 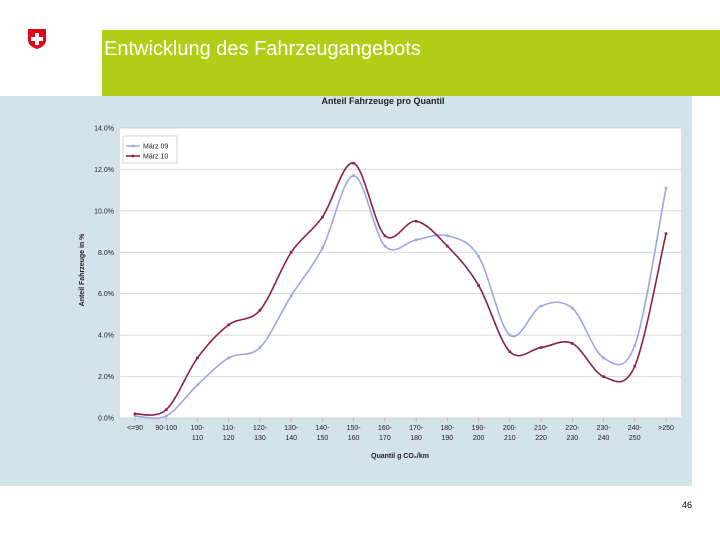 What do you see at coordinates (229, 438) in the screenshot?
I see `x-tick-label: 120` at bounding box center [229, 438].